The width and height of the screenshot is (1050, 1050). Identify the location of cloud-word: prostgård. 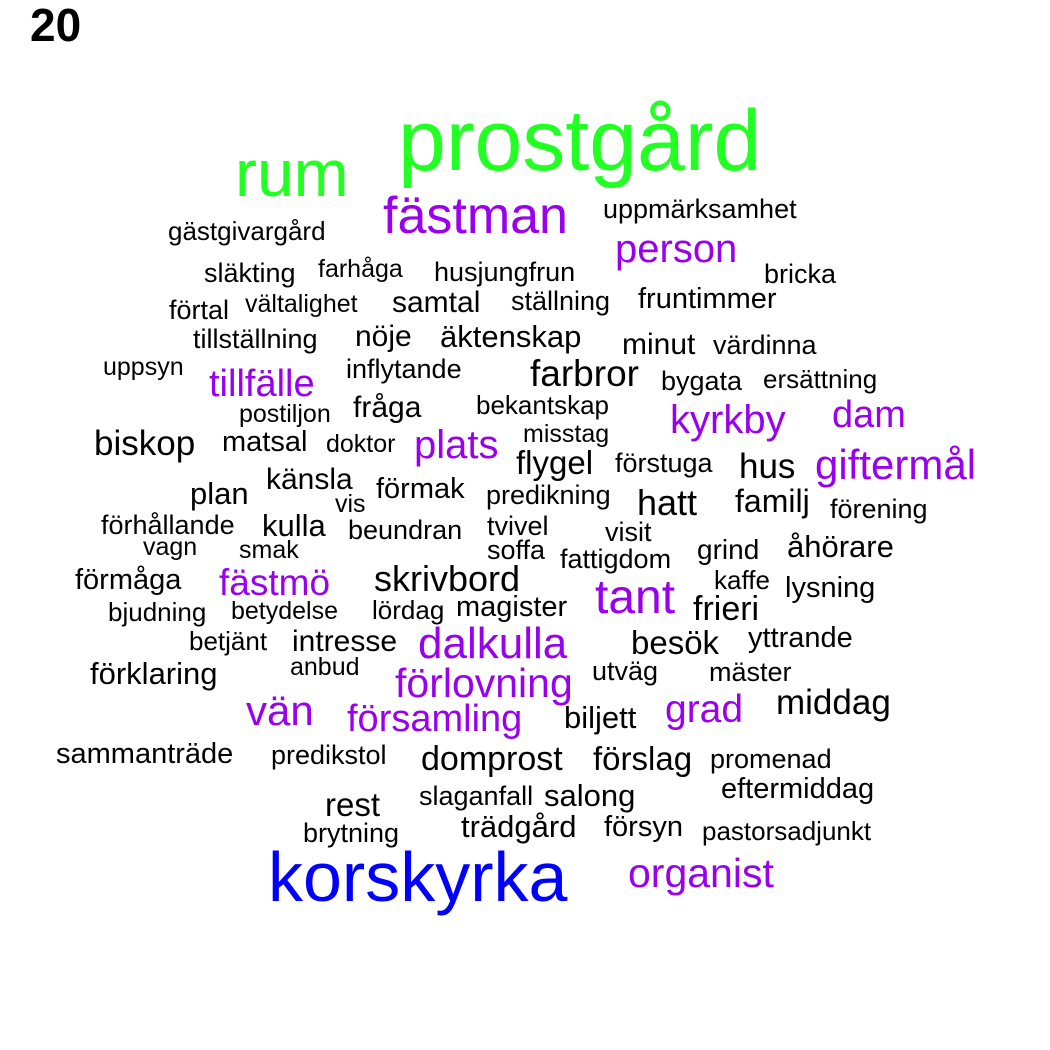
(580, 141).